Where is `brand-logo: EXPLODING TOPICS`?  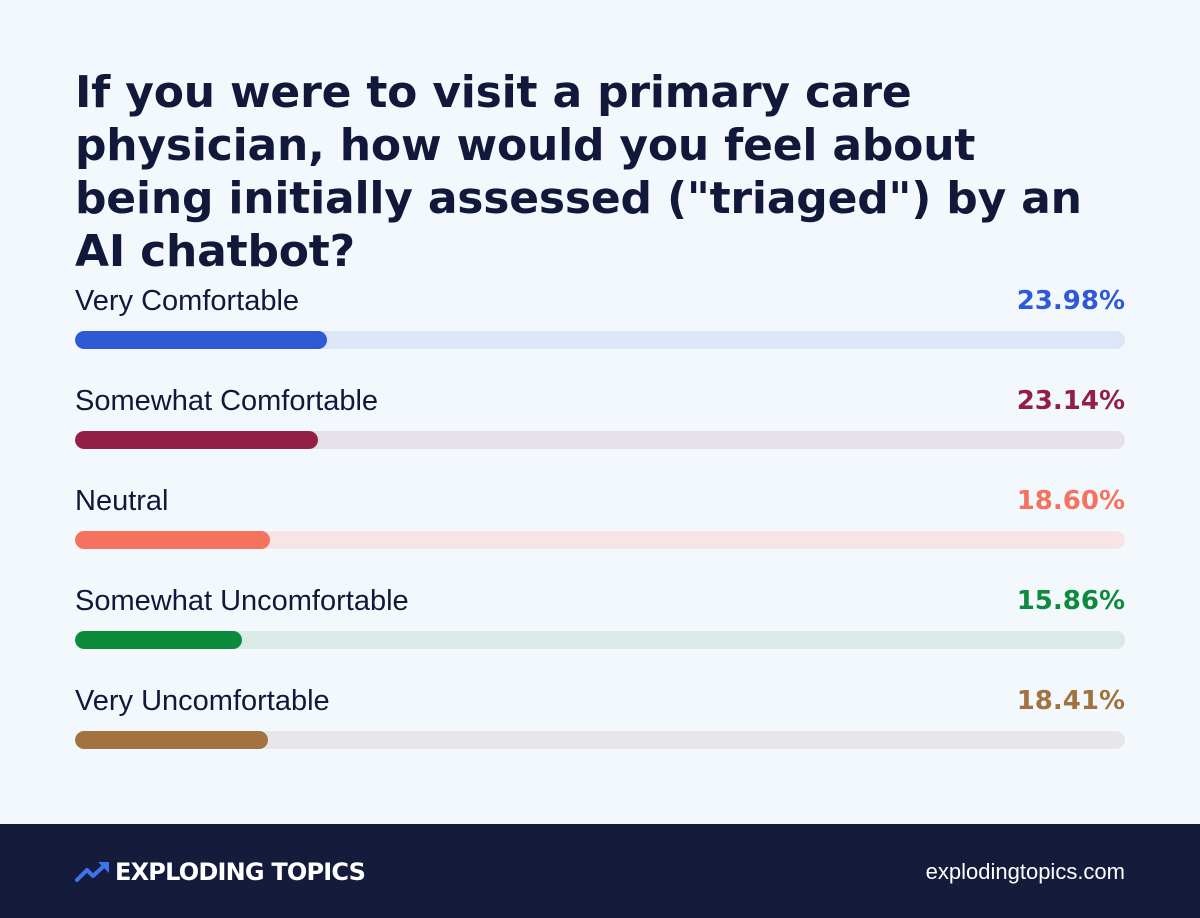
brand-logo: EXPLODING TOPICS is located at coordinates (220, 872).